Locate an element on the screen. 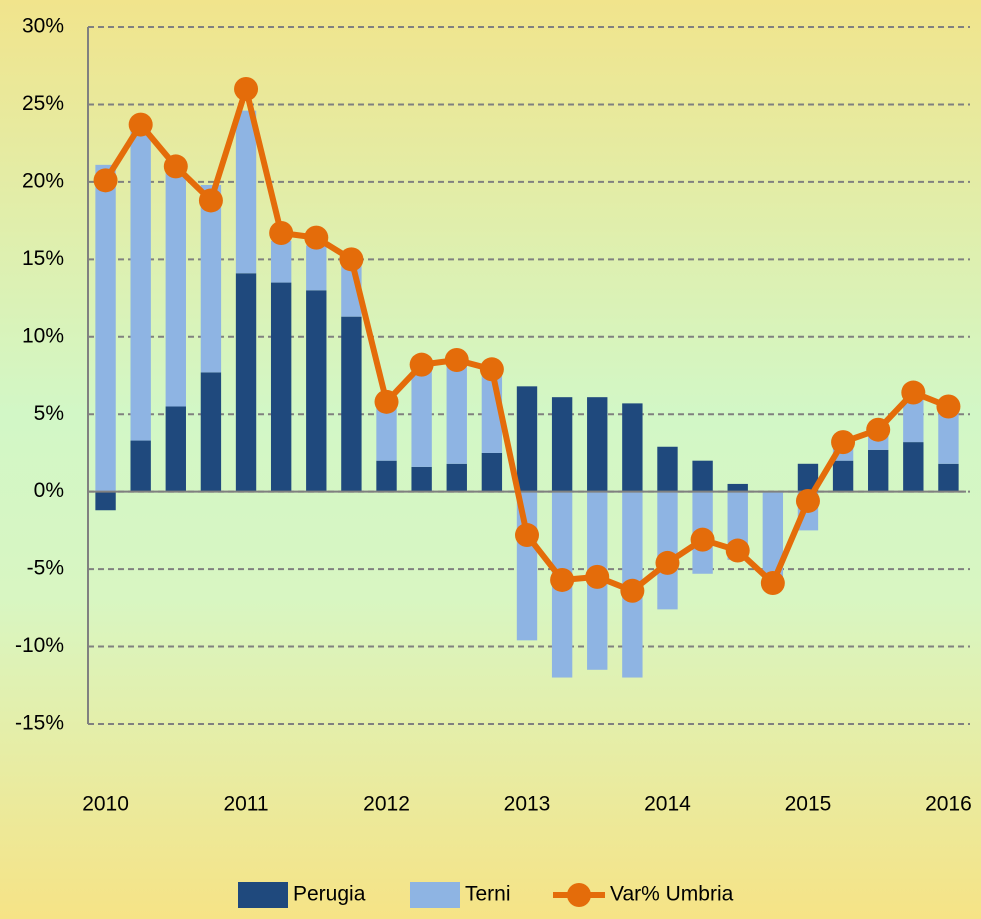  y-tick-label: 25% is located at coordinates (43, 103).